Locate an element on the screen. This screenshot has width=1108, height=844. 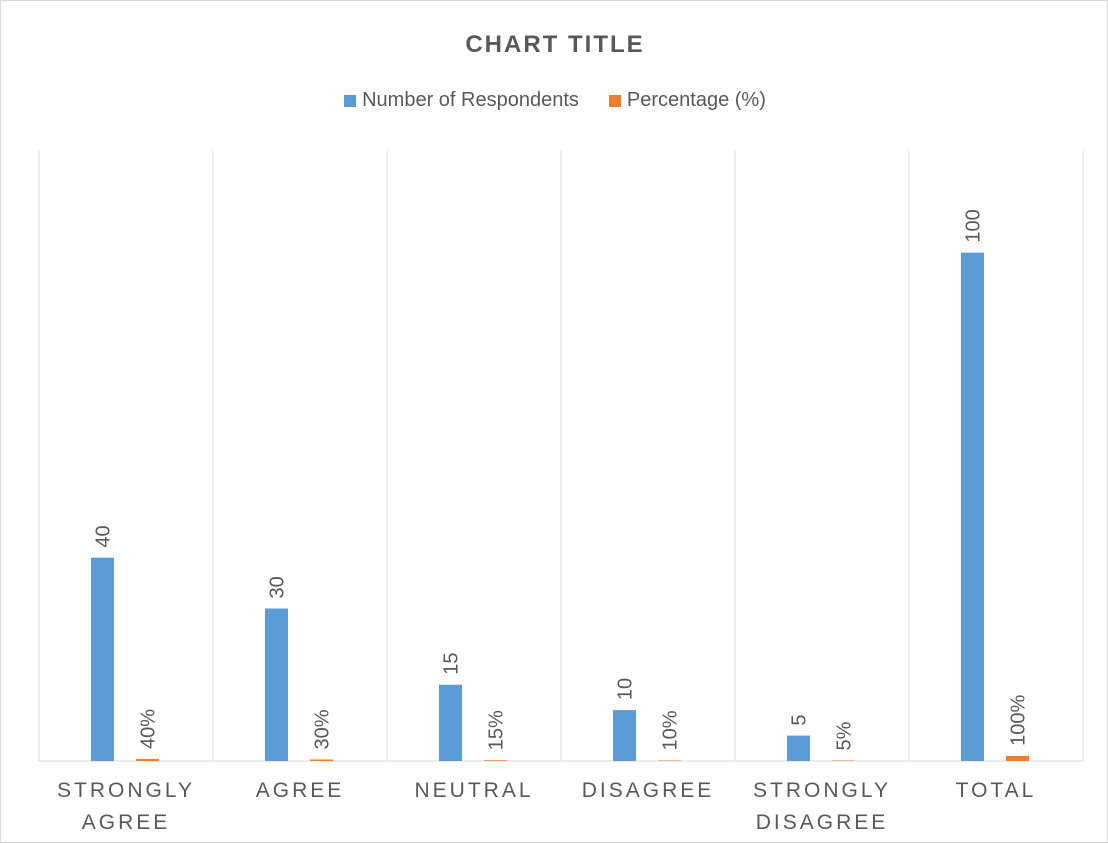
legend: Number of Respondents Percentage (%) is located at coordinates (554, 100).